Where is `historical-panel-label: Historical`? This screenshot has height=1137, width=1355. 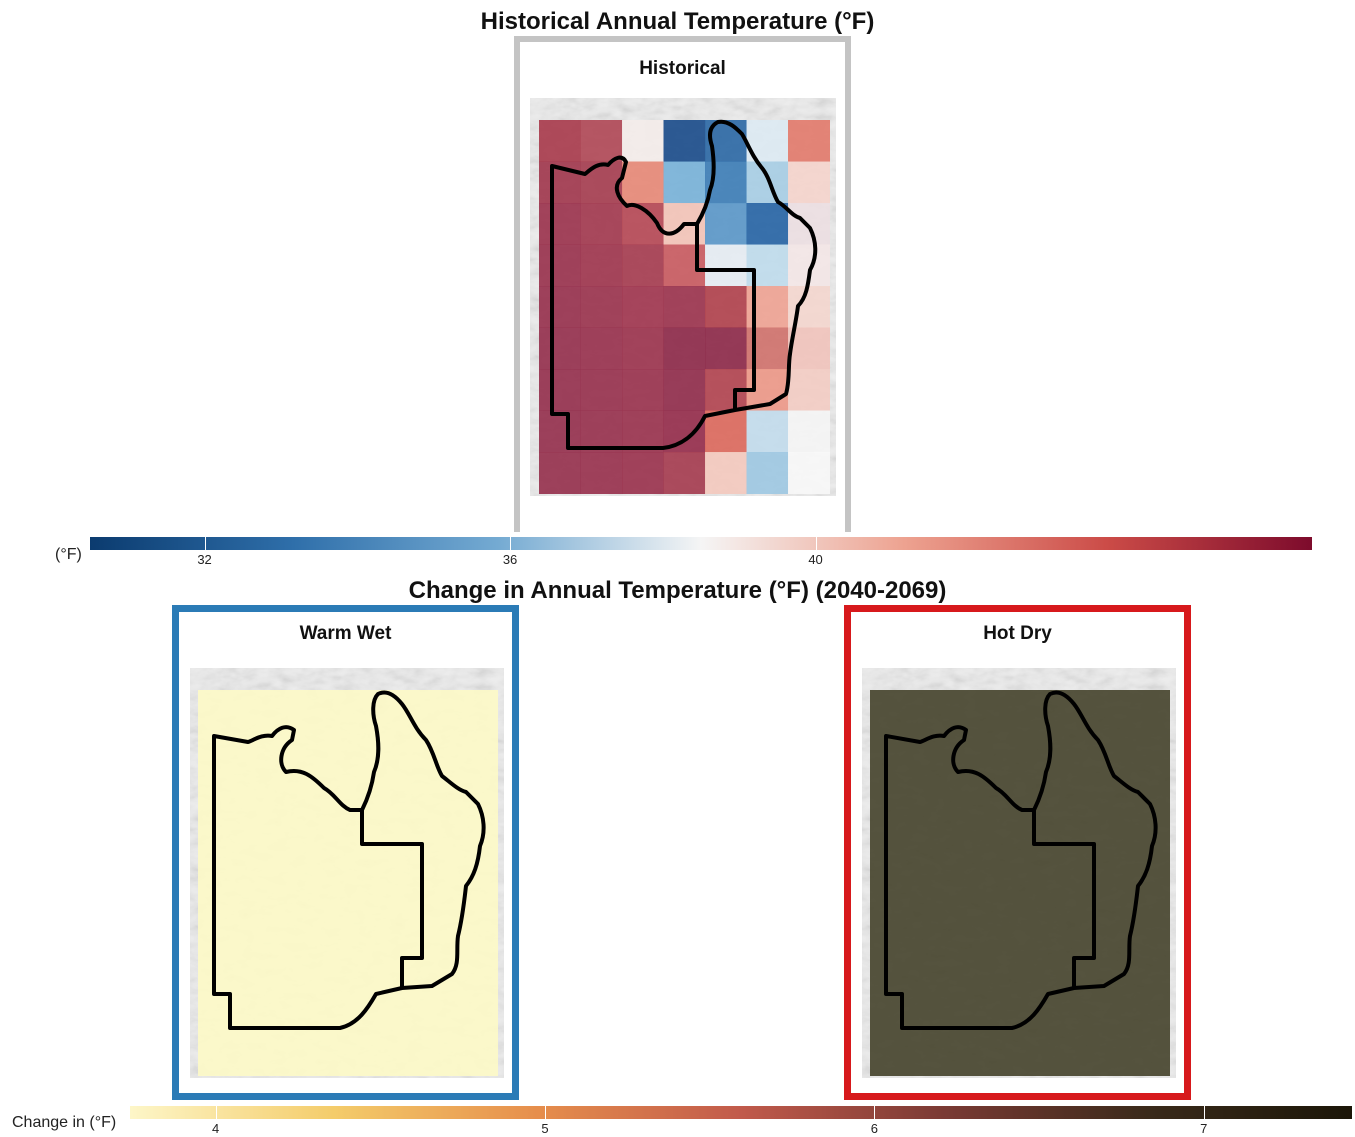 historical-panel-label: Historical is located at coordinates (682, 68).